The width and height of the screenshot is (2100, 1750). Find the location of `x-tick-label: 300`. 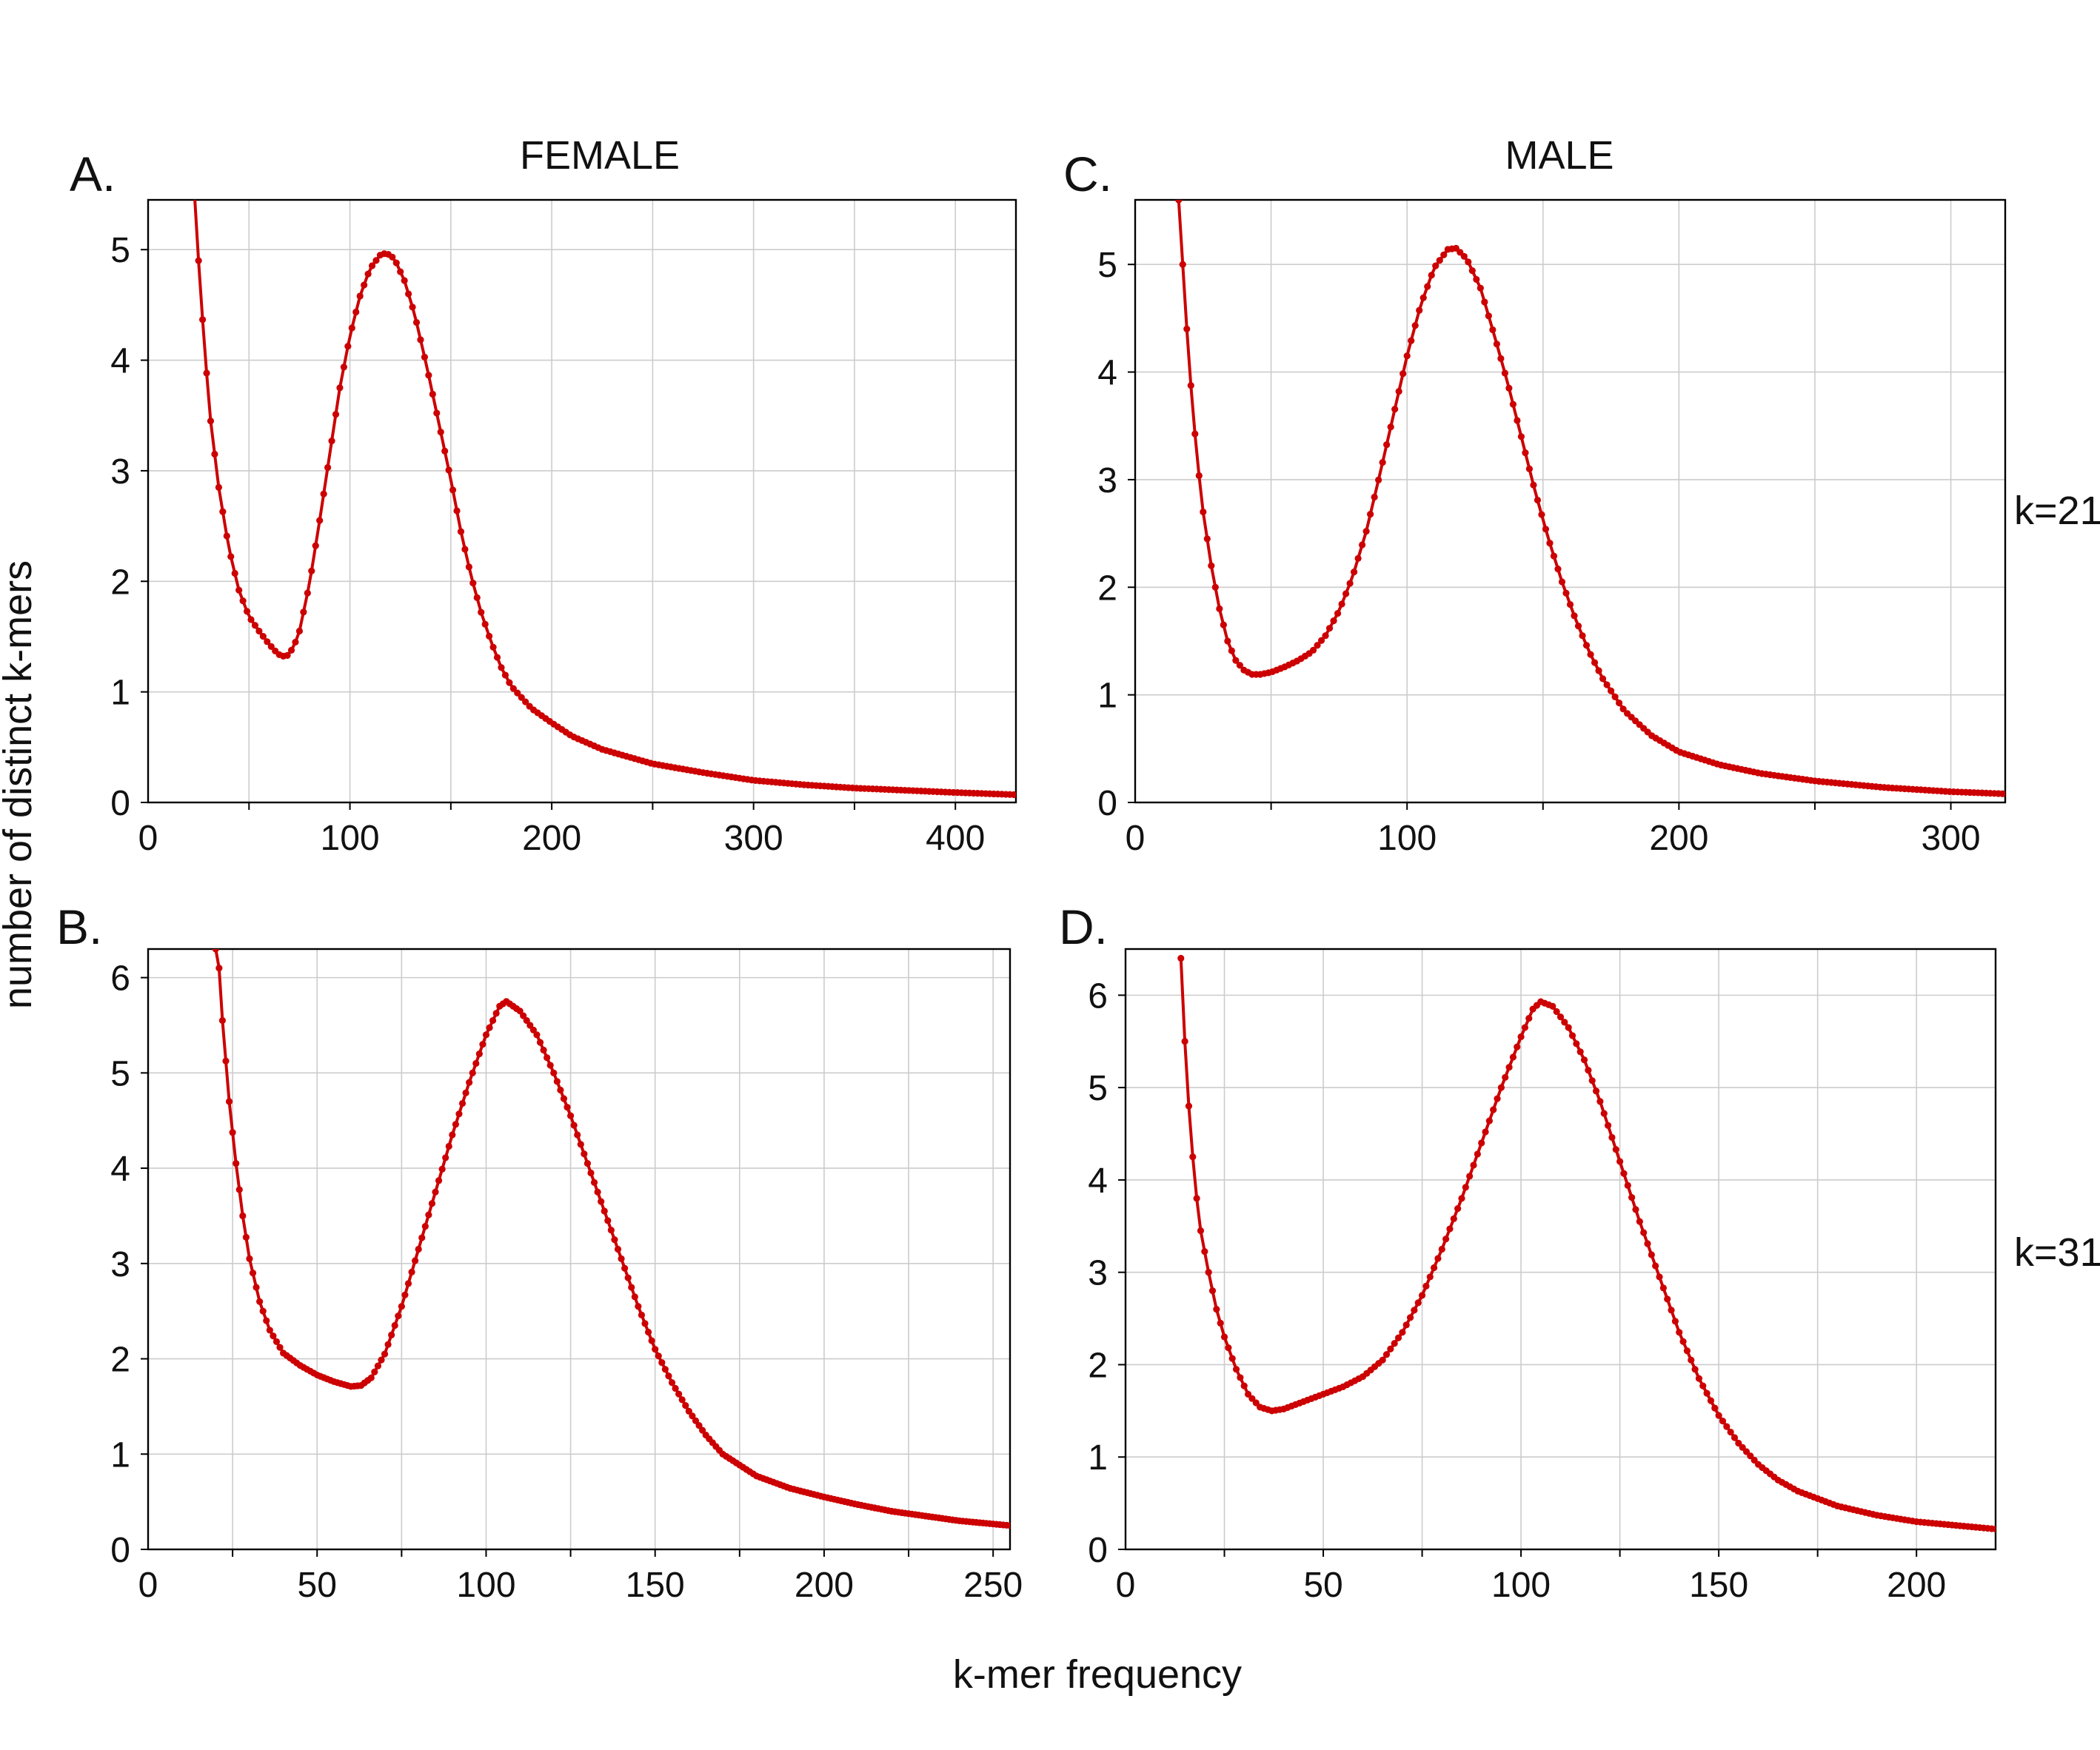

x-tick-label: 300 is located at coordinates (1951, 838).